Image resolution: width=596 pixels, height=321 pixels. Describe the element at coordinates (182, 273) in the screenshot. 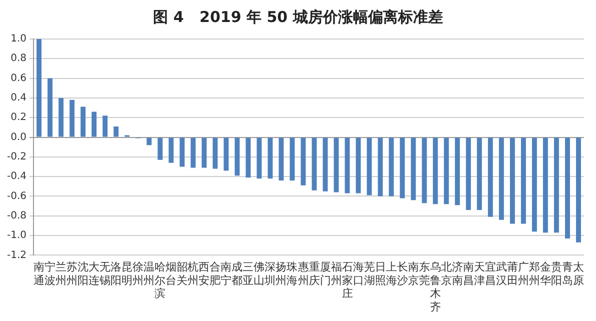

I see `x-tick-label: 韶关` at that location.